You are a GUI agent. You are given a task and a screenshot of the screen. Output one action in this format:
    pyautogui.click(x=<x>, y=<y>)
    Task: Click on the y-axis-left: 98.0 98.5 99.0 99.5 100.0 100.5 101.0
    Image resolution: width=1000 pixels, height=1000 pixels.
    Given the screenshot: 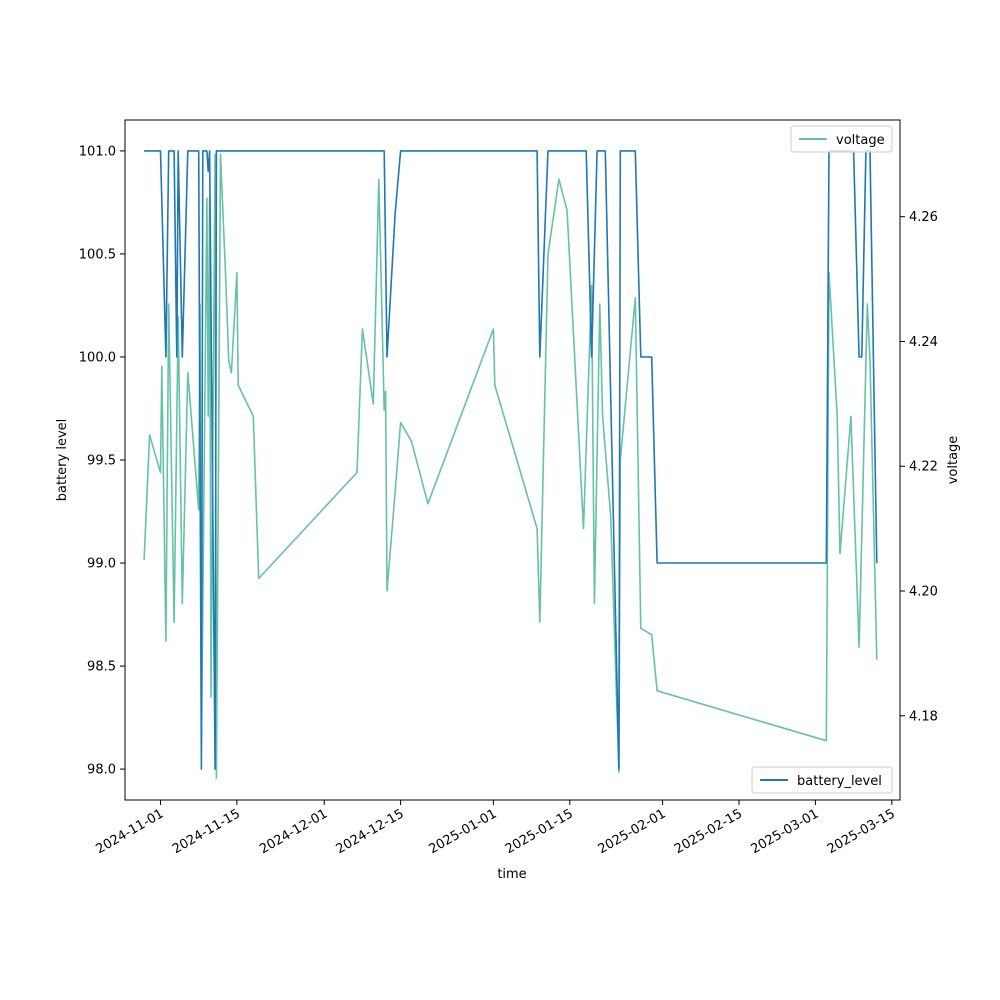 What is the action you would take?
    pyautogui.click(x=102, y=461)
    